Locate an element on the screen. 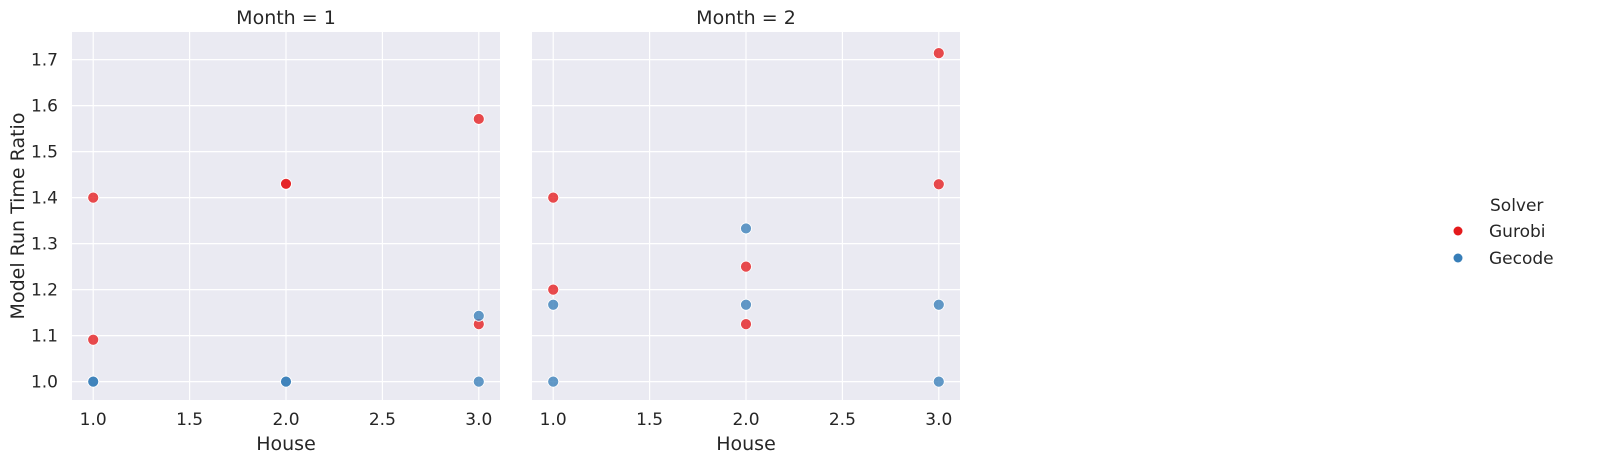  legend-marker-gurobi is located at coordinates (1458, 231).